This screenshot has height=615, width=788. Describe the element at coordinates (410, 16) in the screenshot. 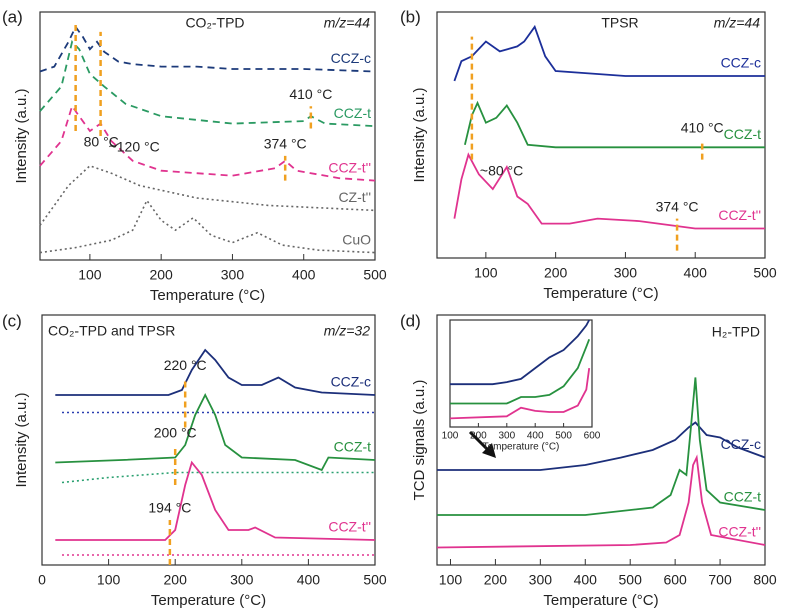

I see `panel-label: (b)` at that location.